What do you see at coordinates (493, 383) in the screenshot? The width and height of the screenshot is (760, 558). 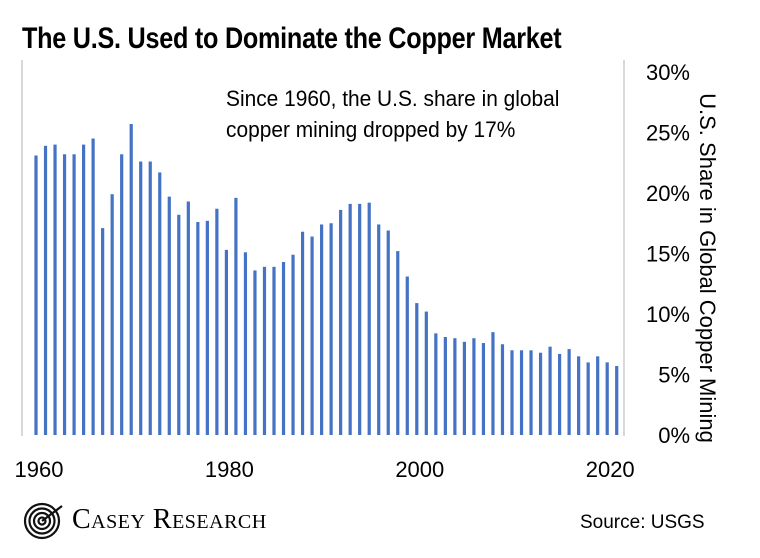 I see `bar-2008` at bounding box center [493, 383].